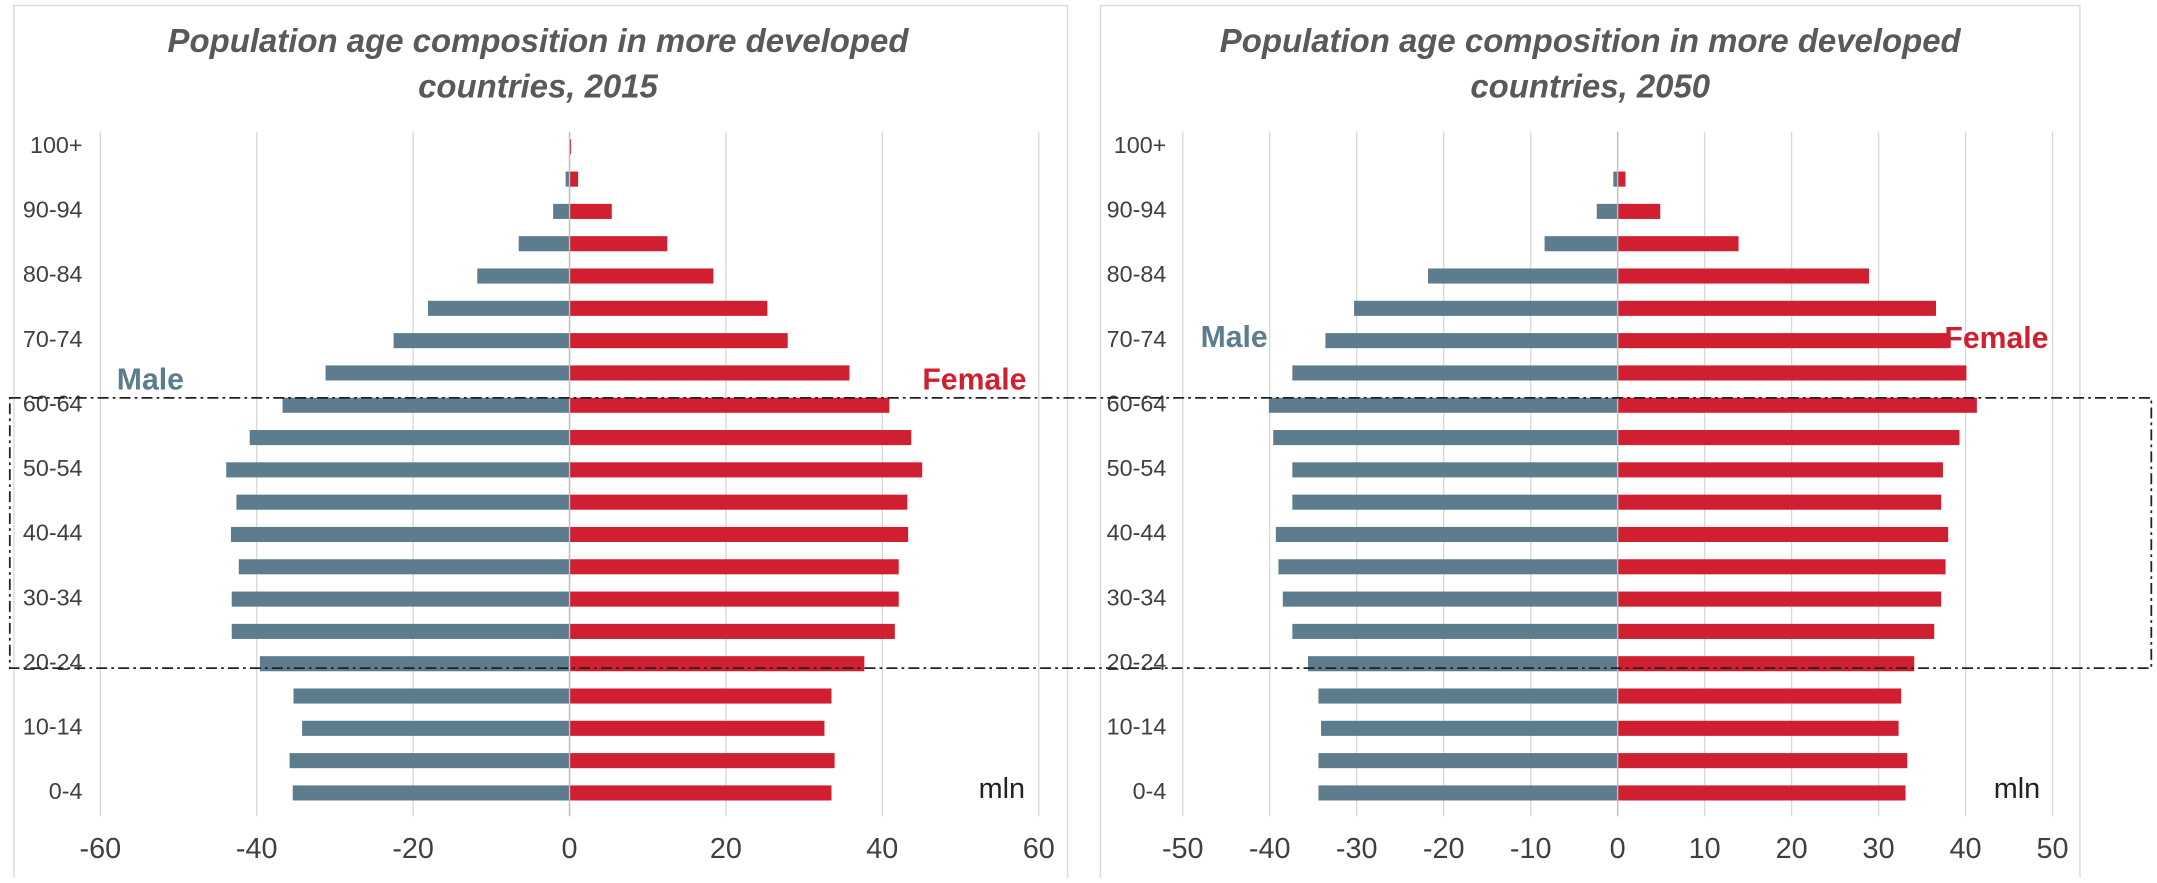  What do you see at coordinates (1357, 849) in the screenshot?
I see `x-tick-label: -30` at bounding box center [1357, 849].